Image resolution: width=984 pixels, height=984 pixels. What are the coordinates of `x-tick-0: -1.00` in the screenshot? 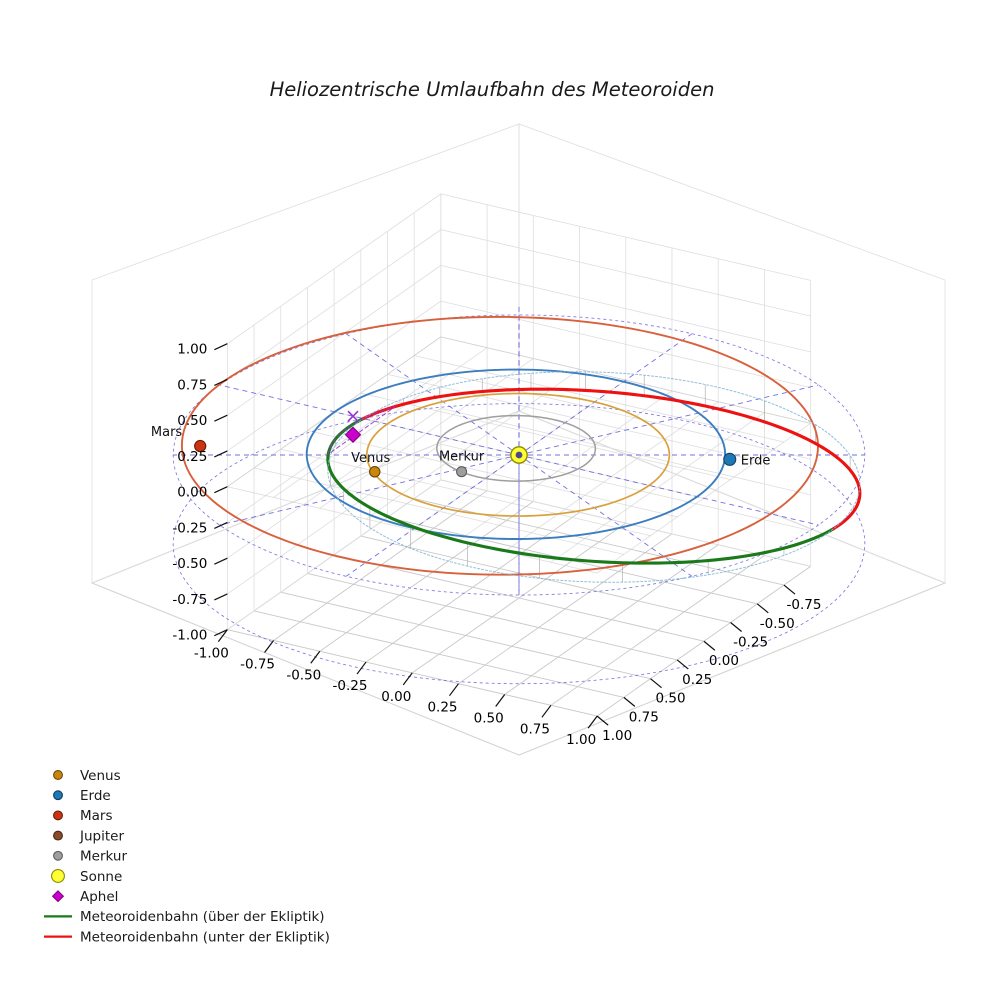 It's located at (211, 654).